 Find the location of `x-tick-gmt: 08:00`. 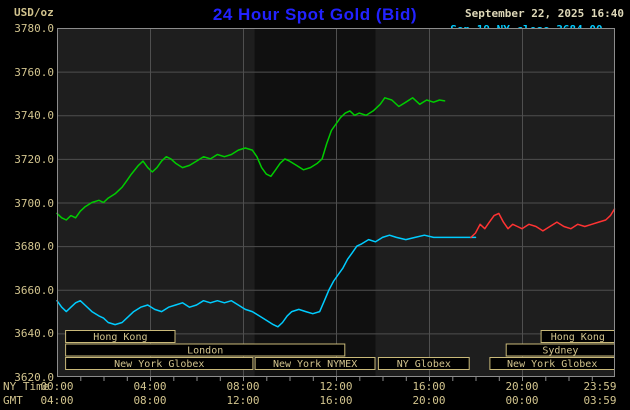

x-tick-gmt: 08:00 is located at coordinates (150, 400).